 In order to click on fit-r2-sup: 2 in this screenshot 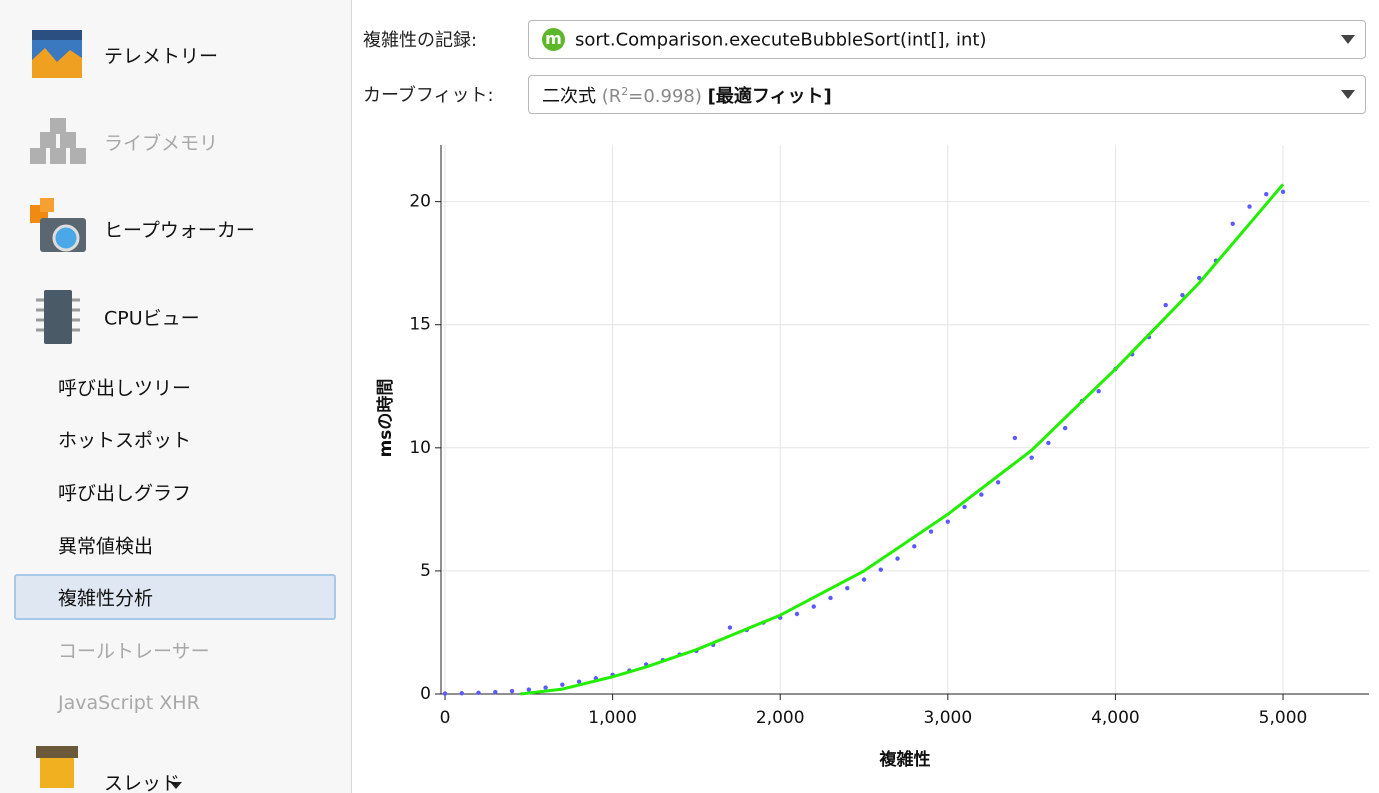, I will do `click(625, 91)`.